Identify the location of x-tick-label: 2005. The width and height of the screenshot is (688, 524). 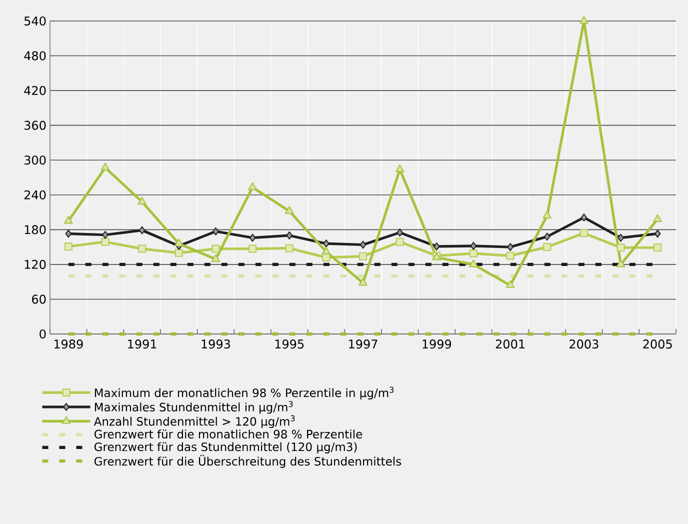
(657, 344).